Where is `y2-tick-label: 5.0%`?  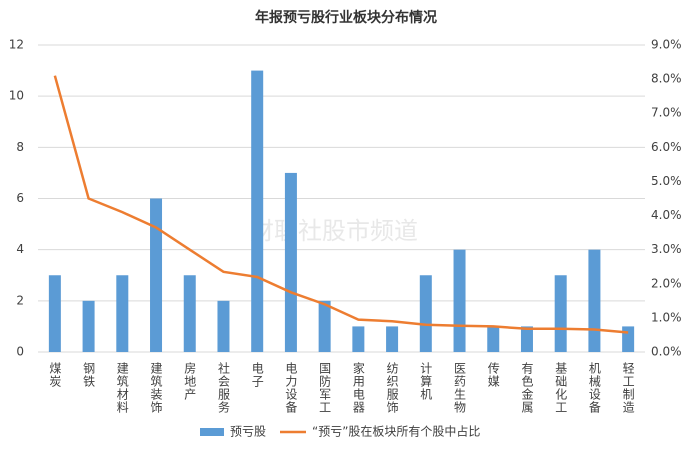
y2-tick-label: 5.0% is located at coordinates (666, 181).